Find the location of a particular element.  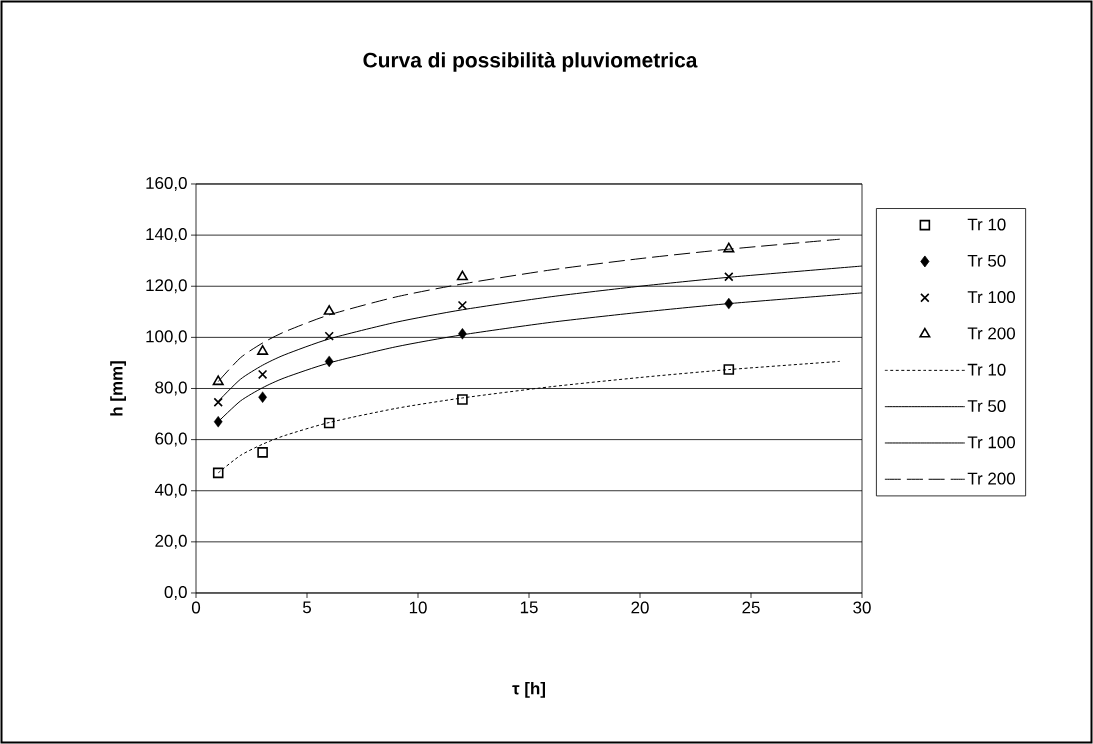

y-tick-label: 40,0 is located at coordinates (170, 490).